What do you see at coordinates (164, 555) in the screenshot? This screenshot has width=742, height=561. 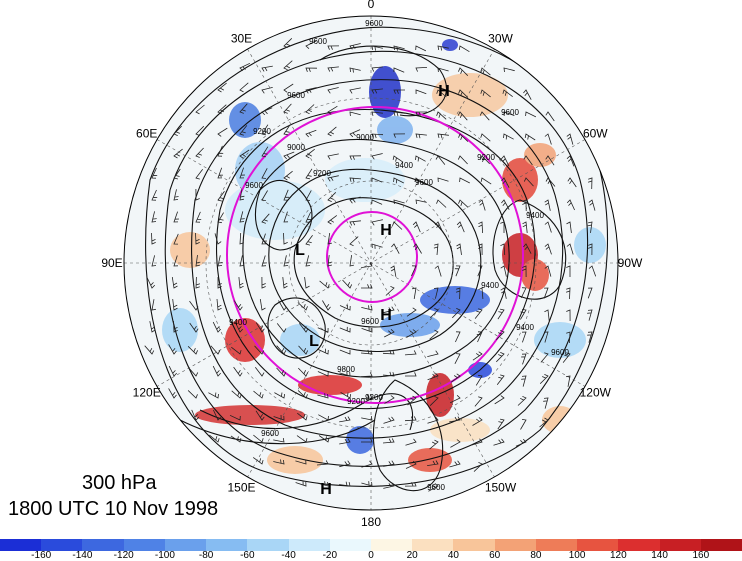 I see `colorbar-tick-label: -100` at bounding box center [164, 555].